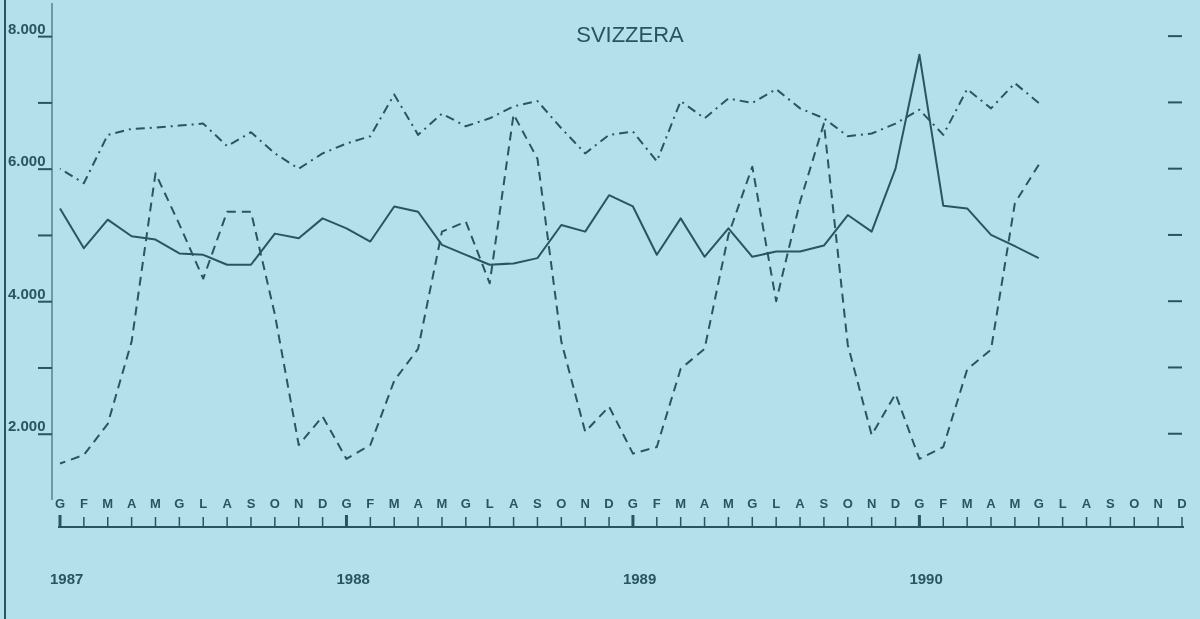 The height and width of the screenshot is (619, 1200). I want to click on y-tick-label: 2.000, so click(27, 426).